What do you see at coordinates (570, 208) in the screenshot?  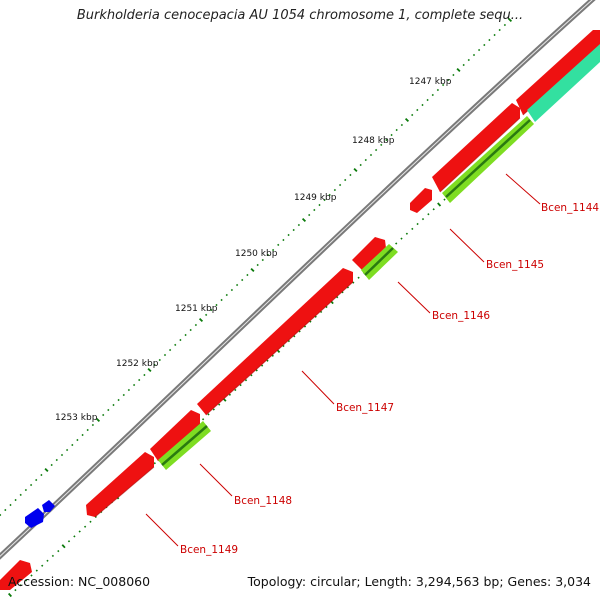 I see `gene-label-bcen-1144: Bcen_1144` at bounding box center [570, 208].